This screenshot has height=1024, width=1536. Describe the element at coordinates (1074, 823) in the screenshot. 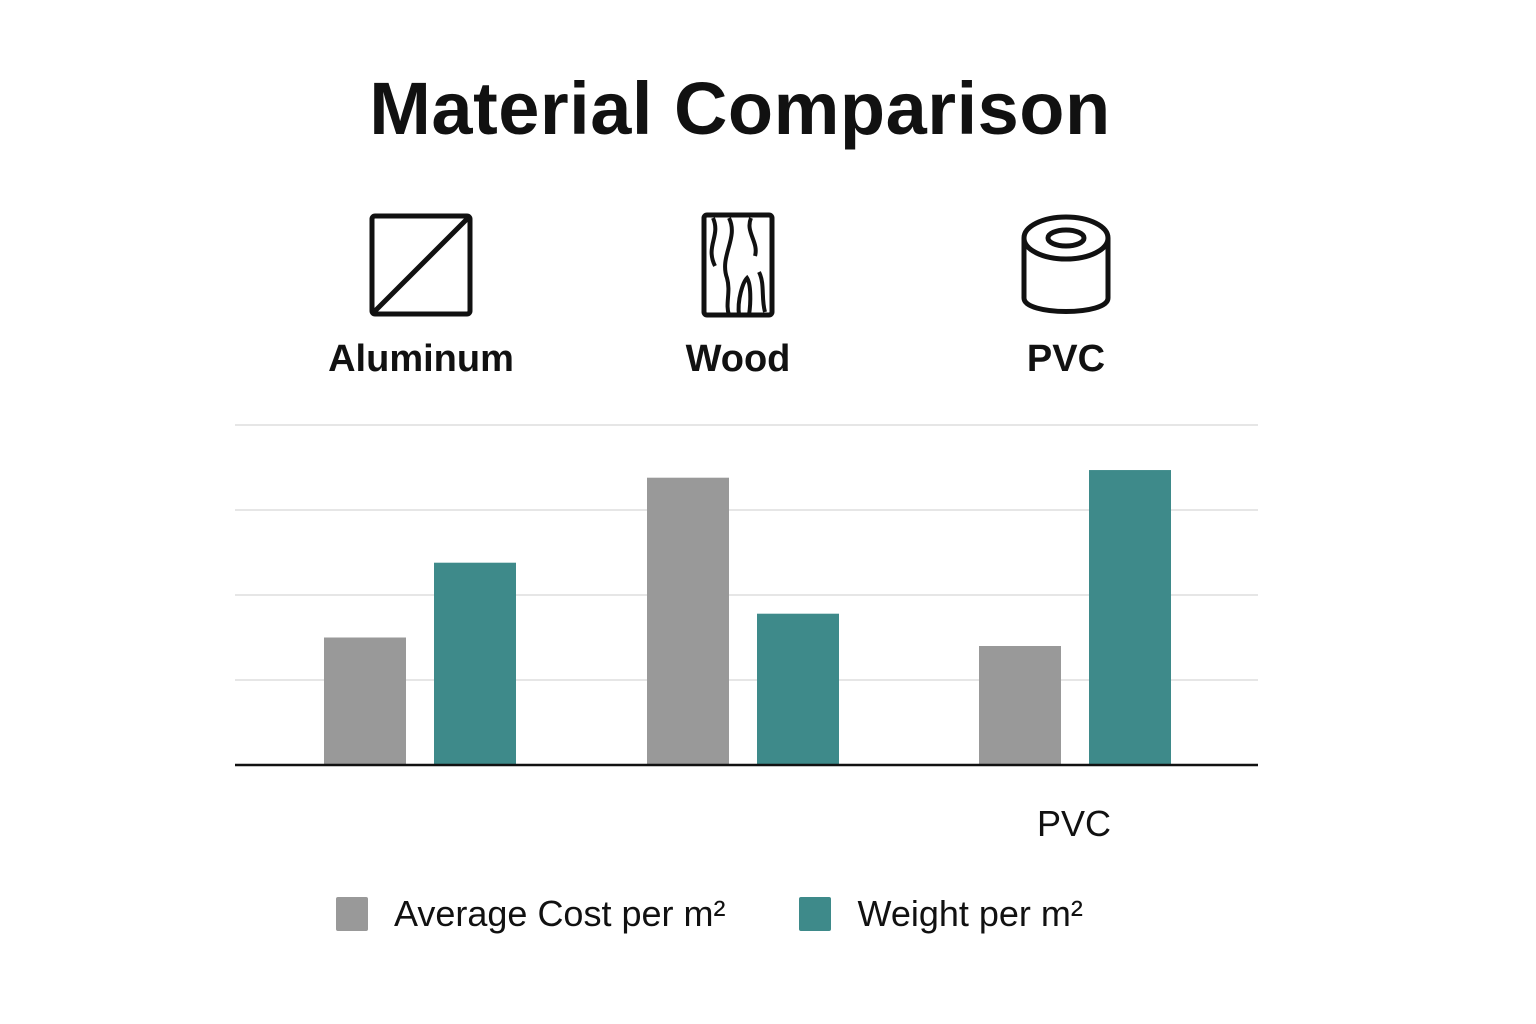

I see `x-tick-label: PVC` at that location.